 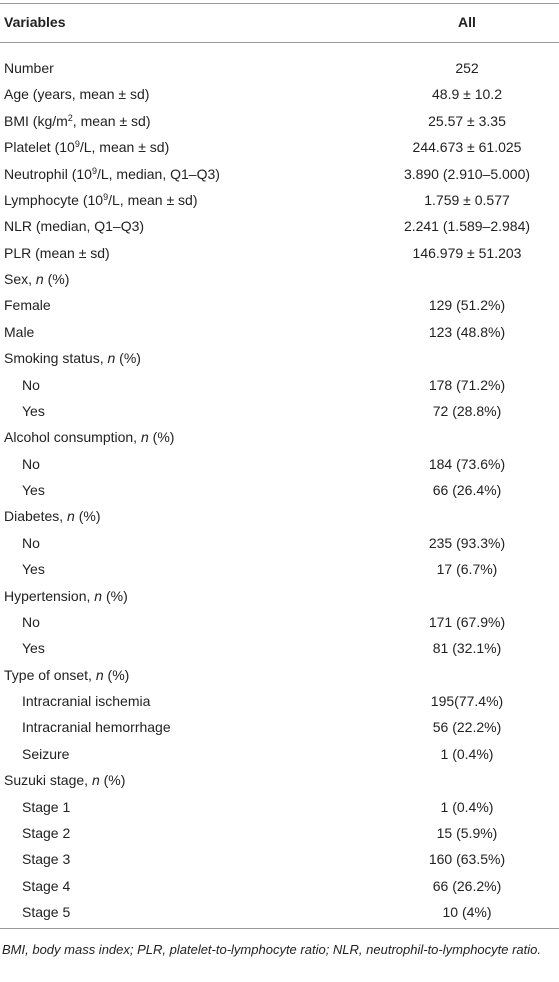 I want to click on row-value: 235 (93.3%), so click(x=467, y=542).